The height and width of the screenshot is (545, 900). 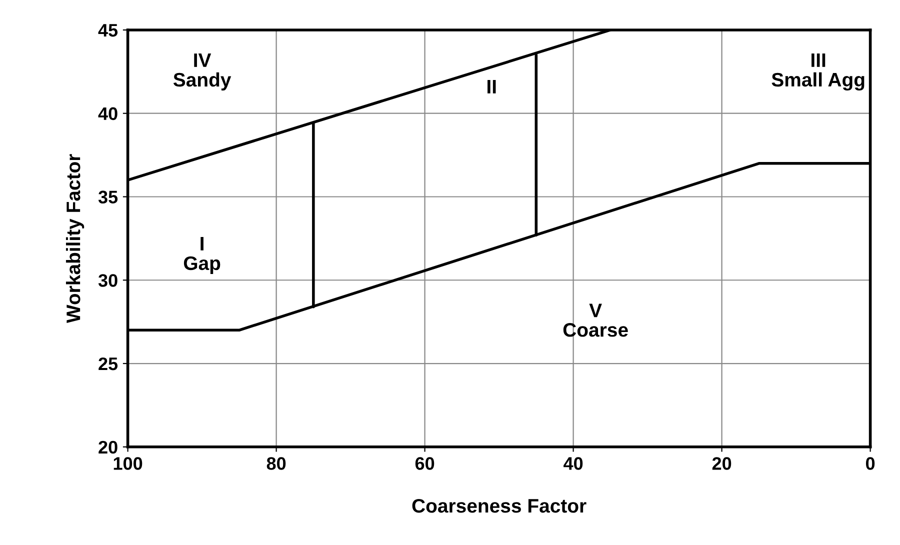 I want to click on y-tick-label: 40, so click(x=108, y=113).